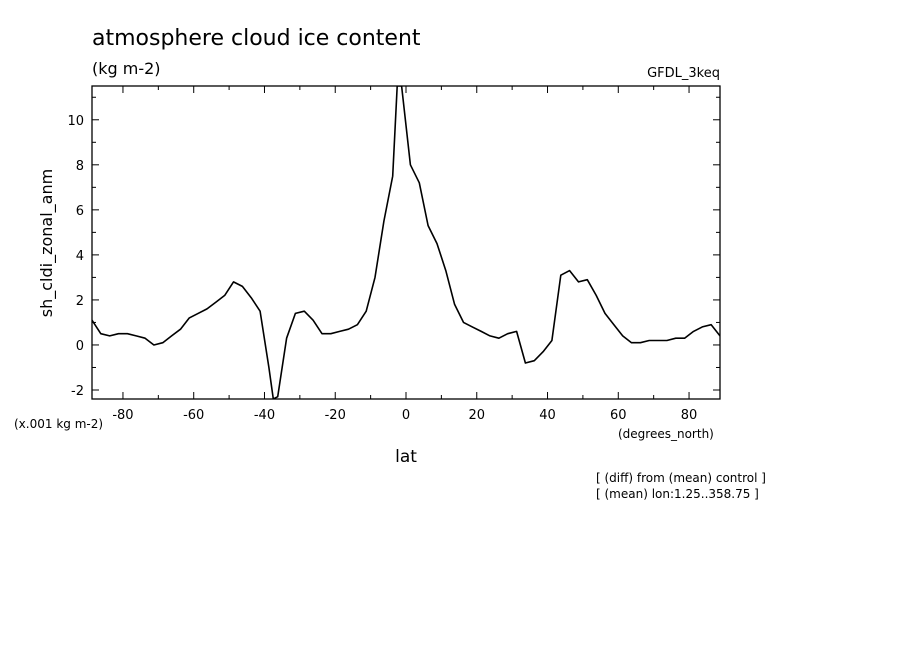  Describe the element at coordinates (406, 457) in the screenshot. I see `x-axis-label: lat` at that location.